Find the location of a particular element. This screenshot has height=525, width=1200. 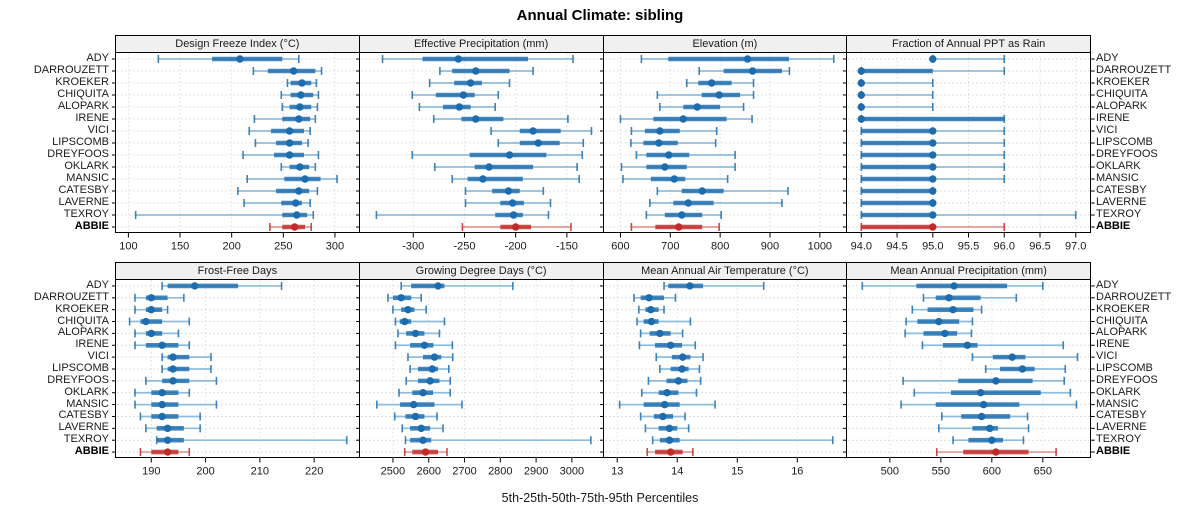

svg-text: -250 is located at coordinates (464, 247).